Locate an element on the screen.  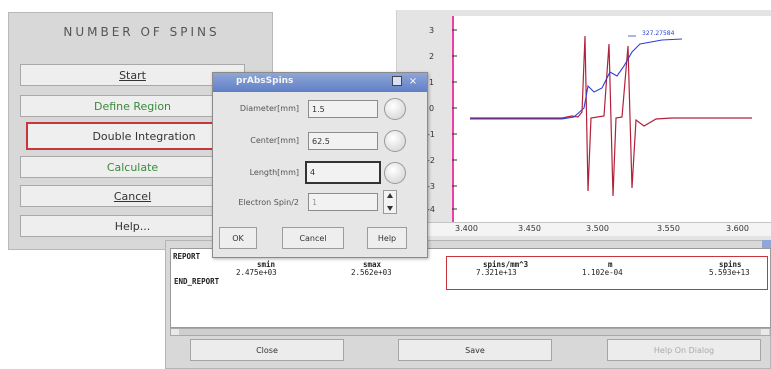
dialog-cancel-button: Cancel is located at coordinates (313, 238).